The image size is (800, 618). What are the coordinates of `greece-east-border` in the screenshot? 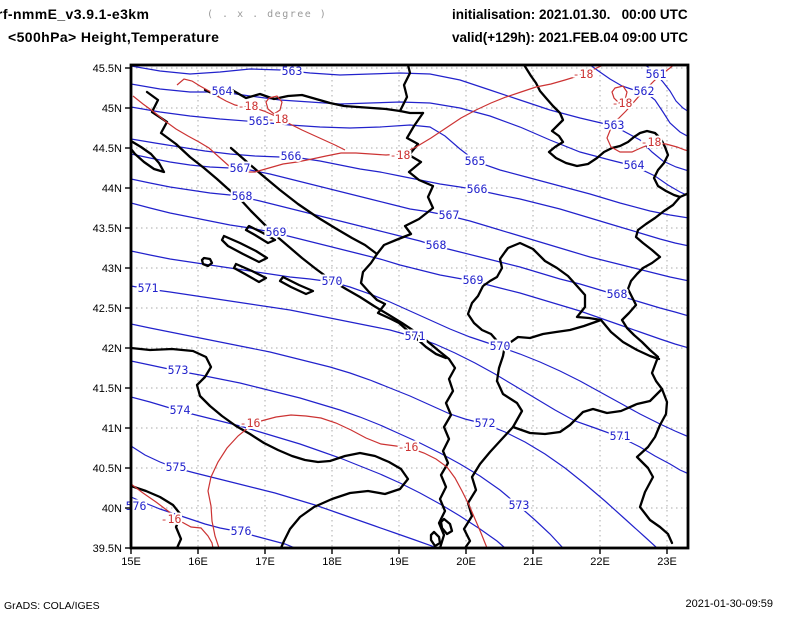 It's located at (654, 466).